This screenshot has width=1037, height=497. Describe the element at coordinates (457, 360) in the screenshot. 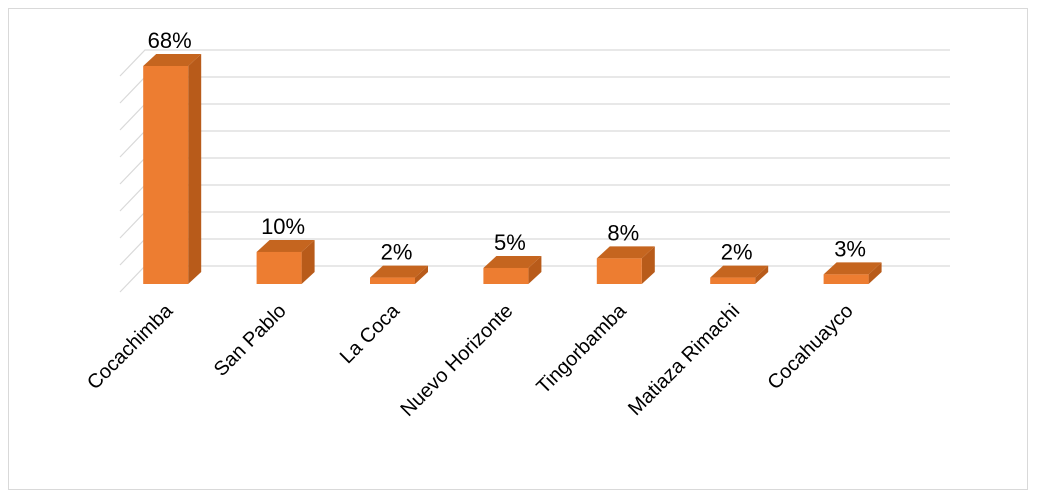

I see `category-tick-label: Nuevo Horizonte` at that location.